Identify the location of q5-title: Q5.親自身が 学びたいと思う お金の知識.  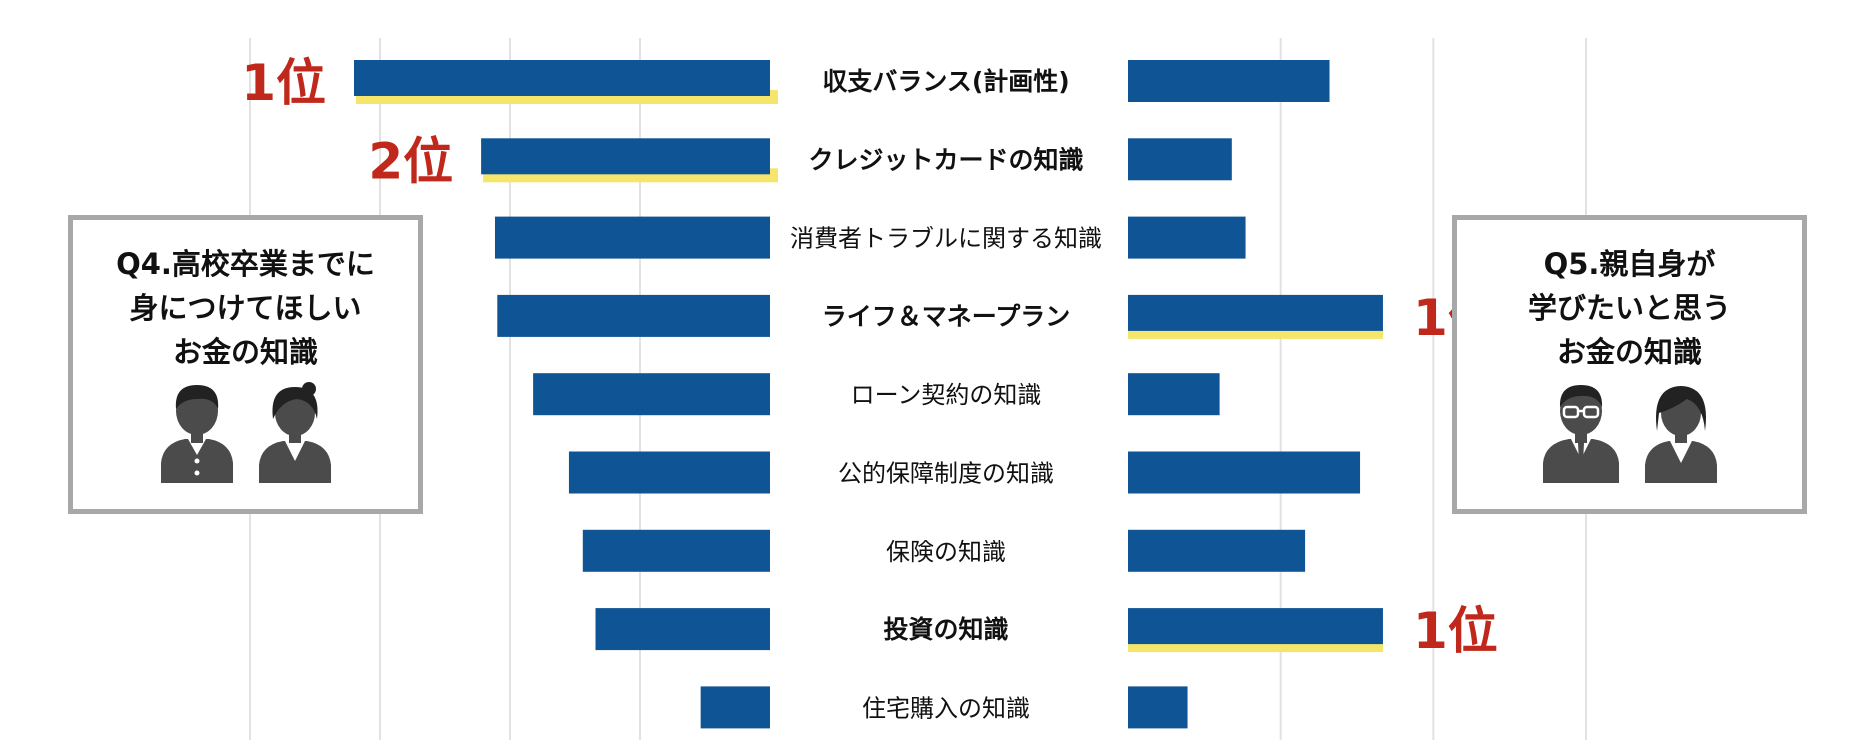
(1629, 308).